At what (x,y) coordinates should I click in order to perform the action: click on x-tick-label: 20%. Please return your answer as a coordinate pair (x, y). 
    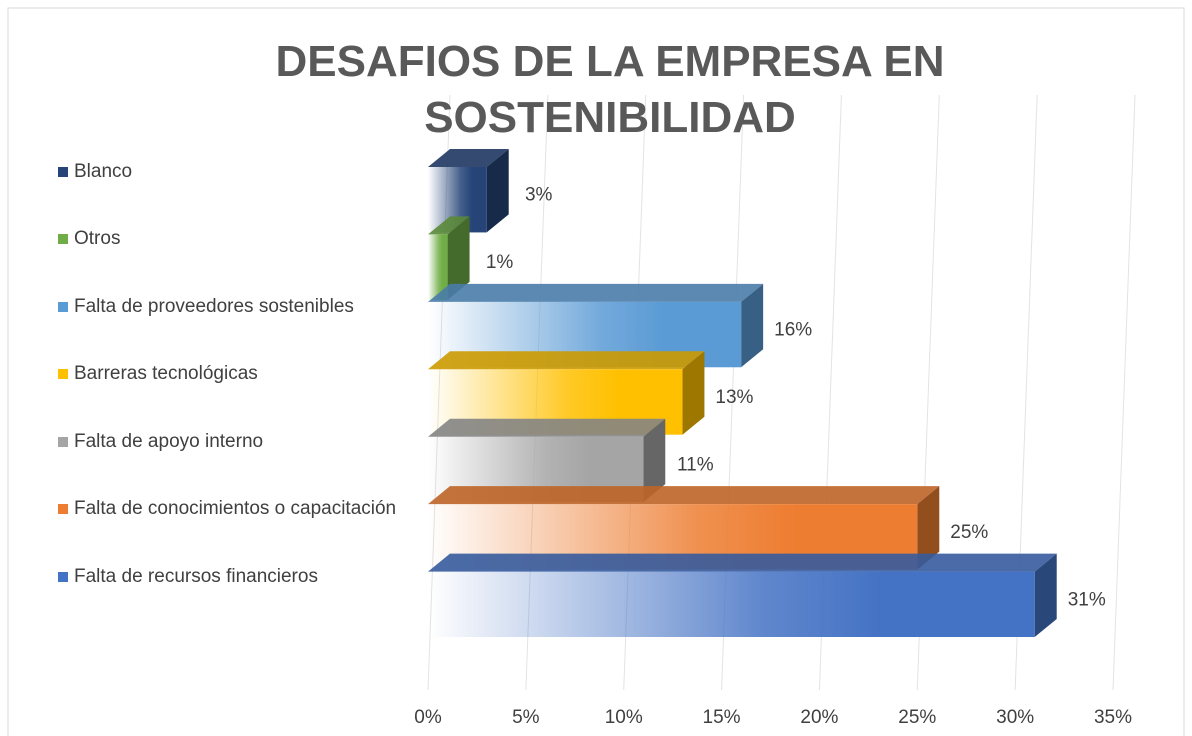
    Looking at the image, I should click on (819, 717).